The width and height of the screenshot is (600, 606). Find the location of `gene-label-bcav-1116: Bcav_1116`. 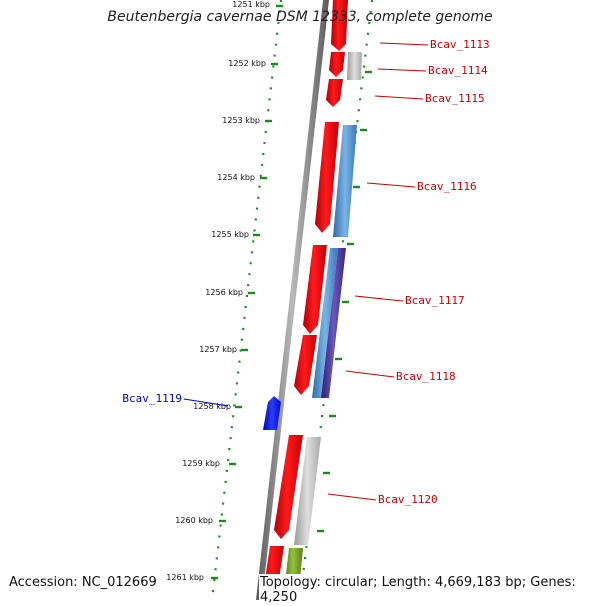

gene-label-bcav-1116: Bcav_1116 is located at coordinates (447, 186).